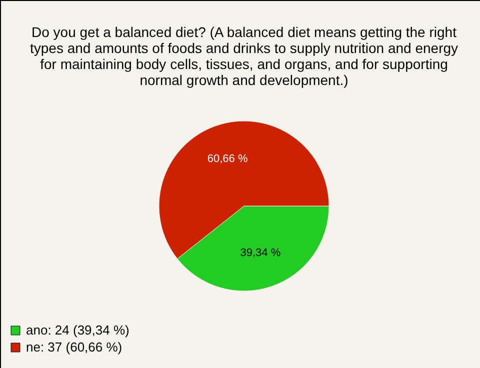  Describe the element at coordinates (260, 253) in the screenshot. I see `data-label: 39,34 %` at that location.